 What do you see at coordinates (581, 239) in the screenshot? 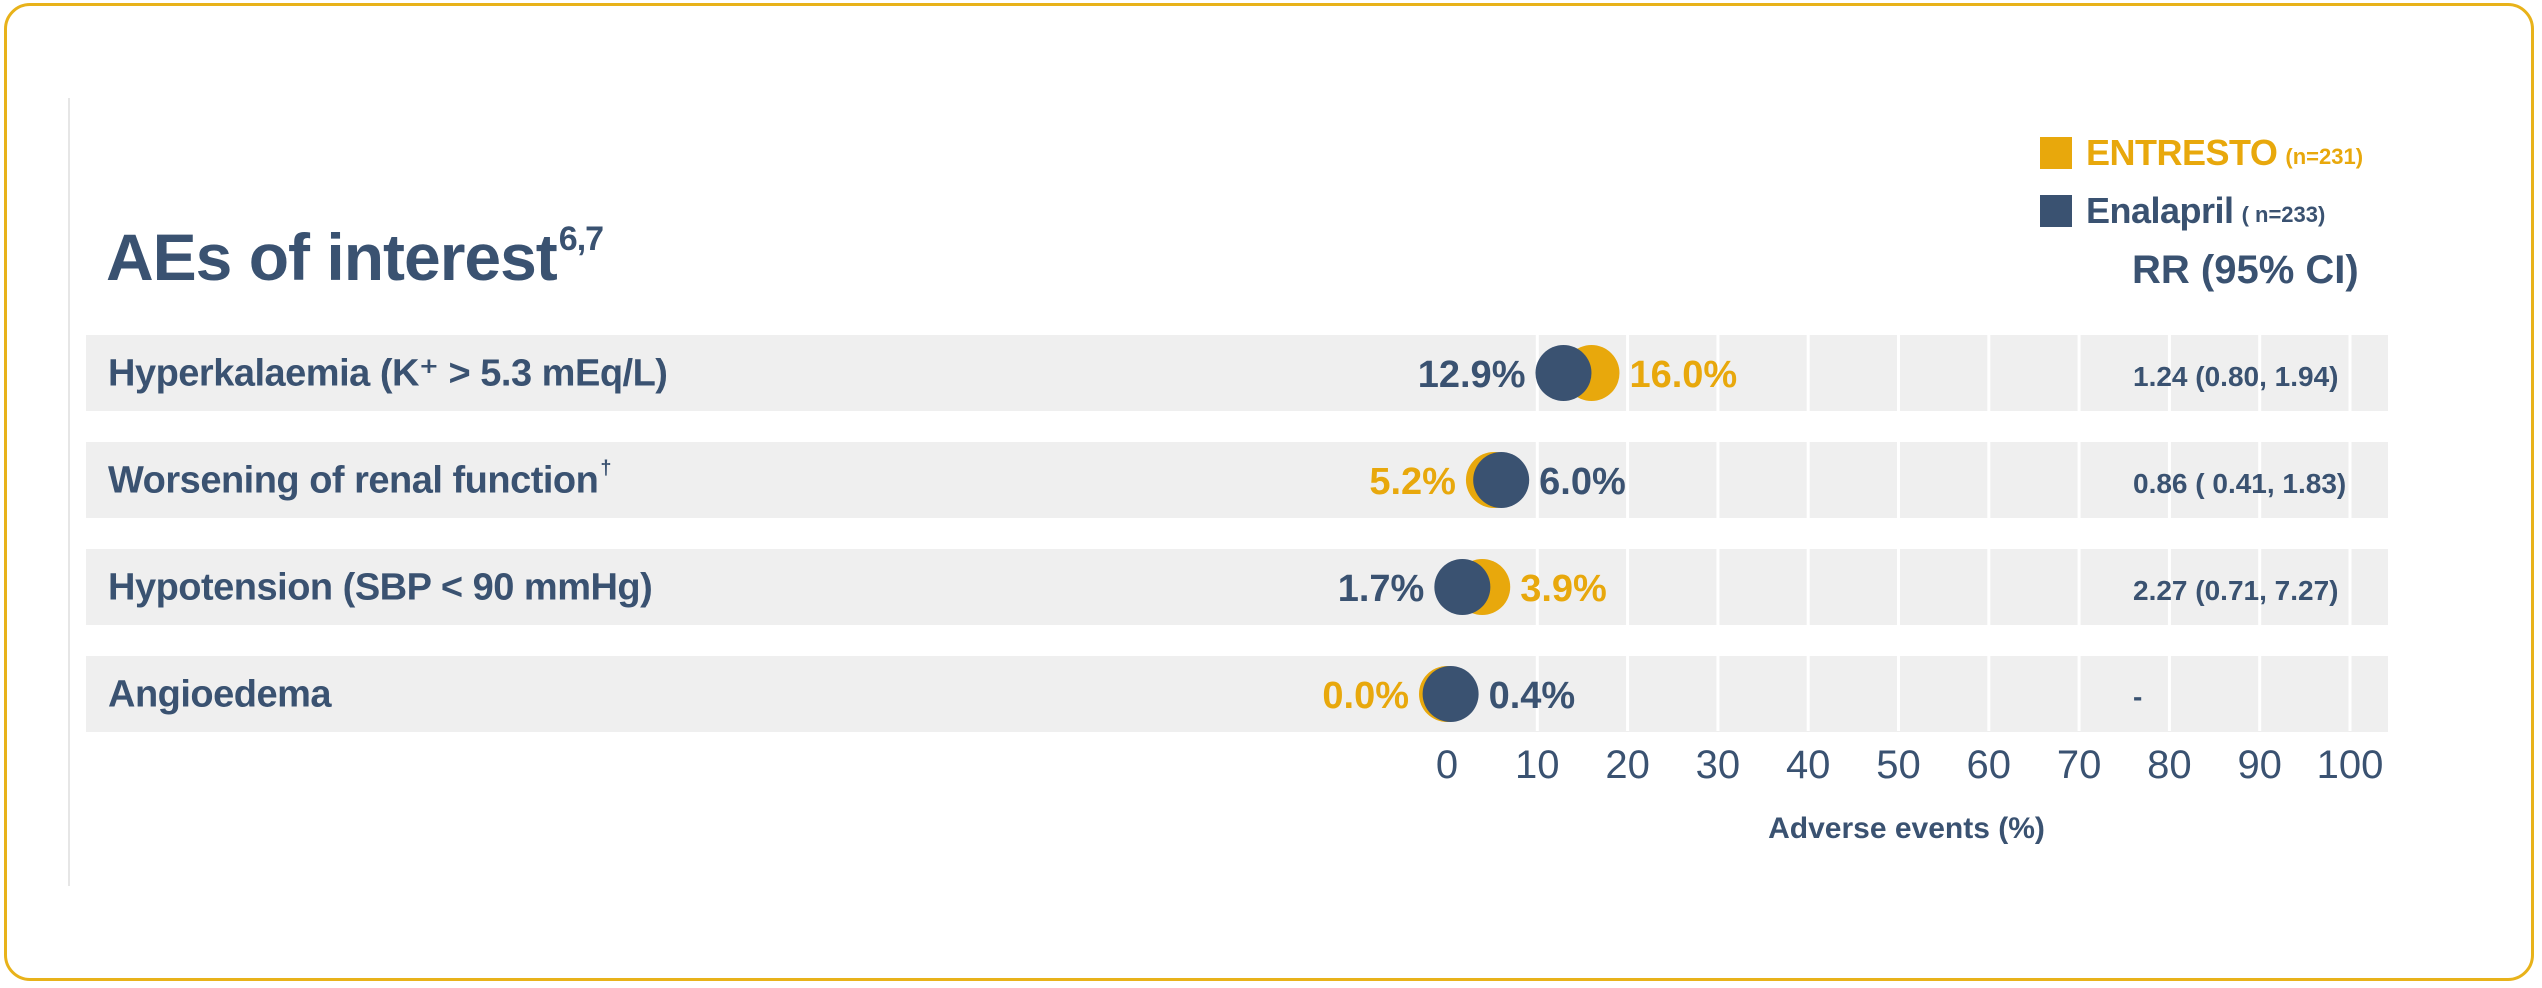
I see `chart-title-superscript: 6,7` at bounding box center [581, 239].